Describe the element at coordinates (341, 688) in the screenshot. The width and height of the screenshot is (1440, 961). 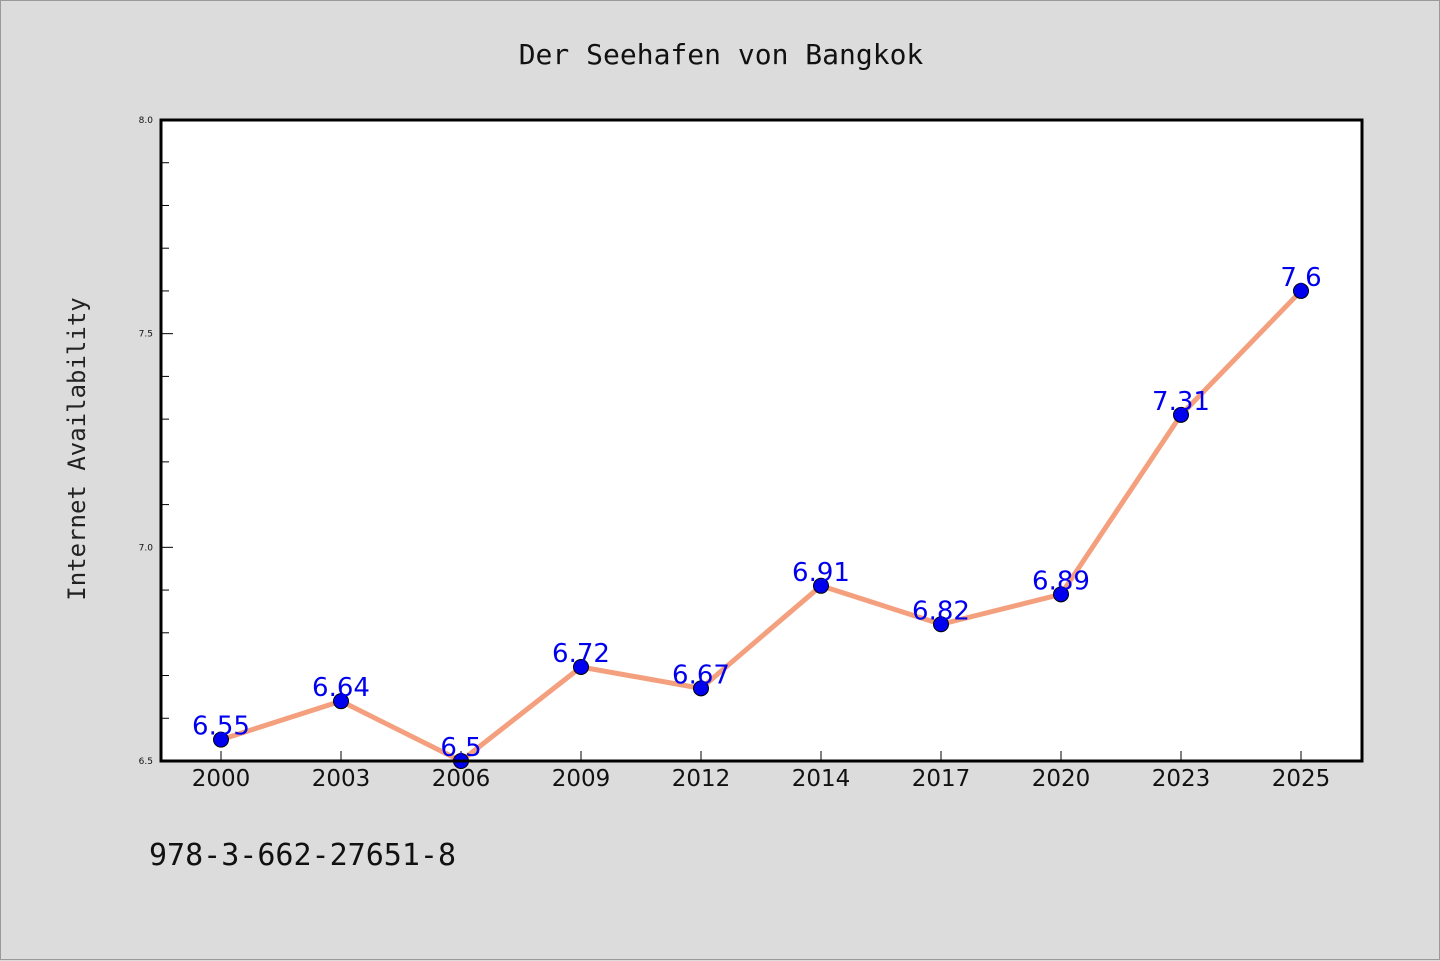
I see `data-label: 6.64` at that location.